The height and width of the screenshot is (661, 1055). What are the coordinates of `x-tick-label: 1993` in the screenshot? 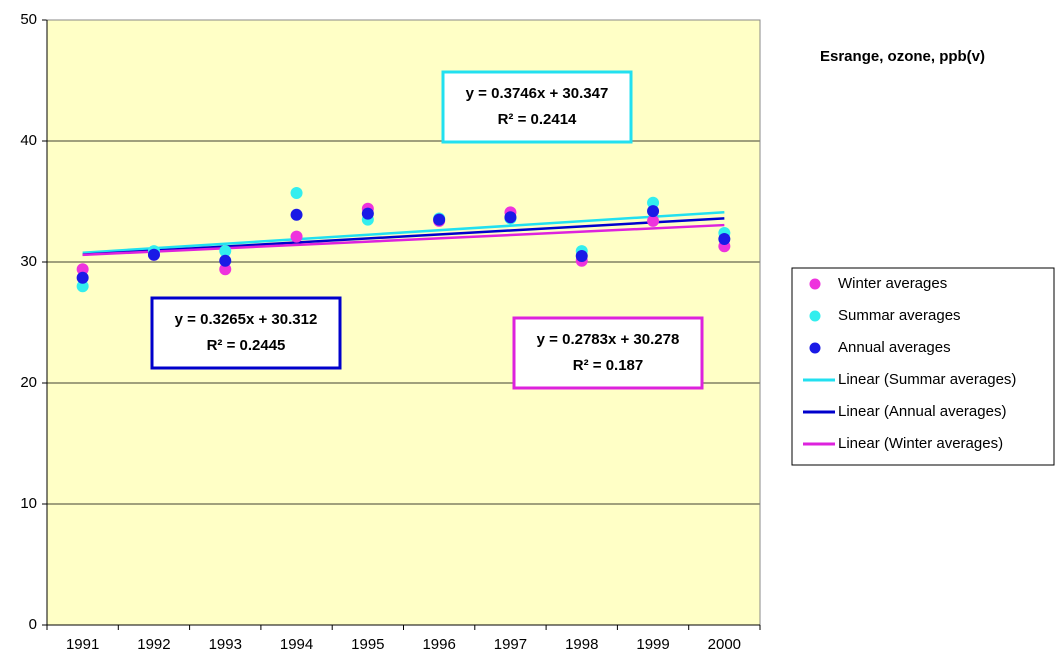 It's located at (225, 644).